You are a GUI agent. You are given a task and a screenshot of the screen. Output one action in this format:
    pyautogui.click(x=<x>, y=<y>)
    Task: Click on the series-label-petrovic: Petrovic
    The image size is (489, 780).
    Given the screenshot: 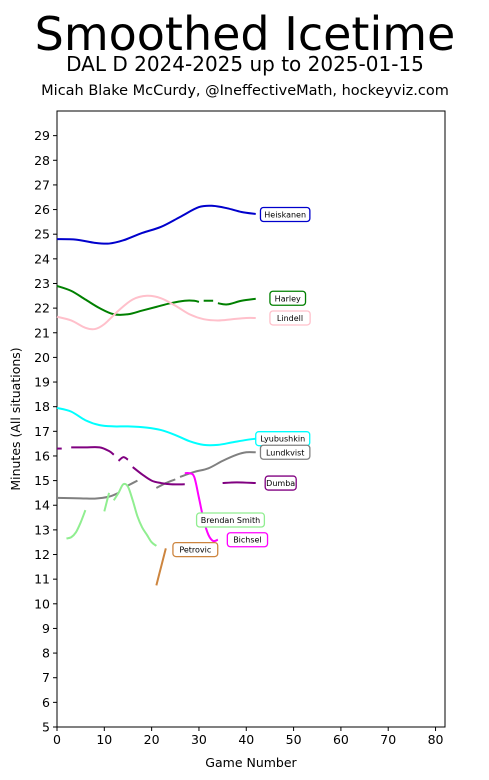 What is the action you would take?
    pyautogui.click(x=195, y=550)
    